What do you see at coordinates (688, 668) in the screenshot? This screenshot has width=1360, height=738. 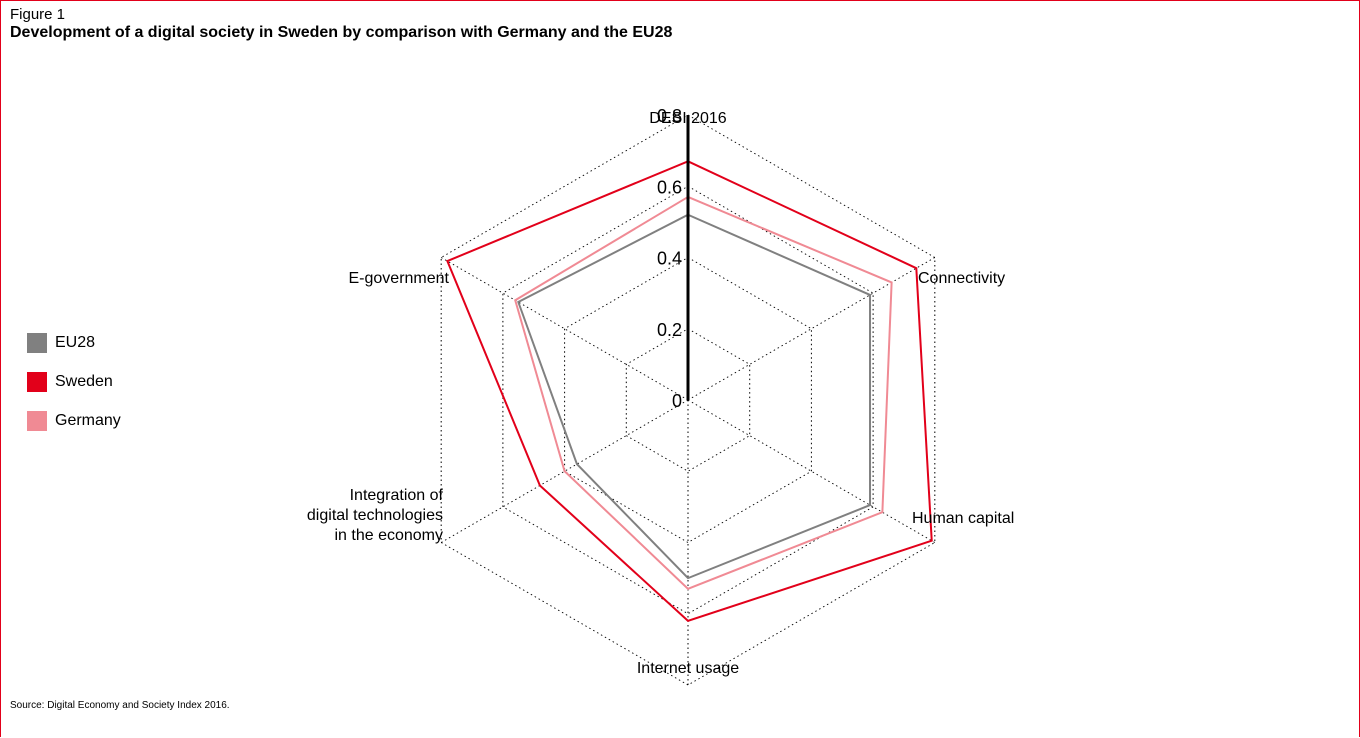 I see `category-label: Internet usage` at bounding box center [688, 668].